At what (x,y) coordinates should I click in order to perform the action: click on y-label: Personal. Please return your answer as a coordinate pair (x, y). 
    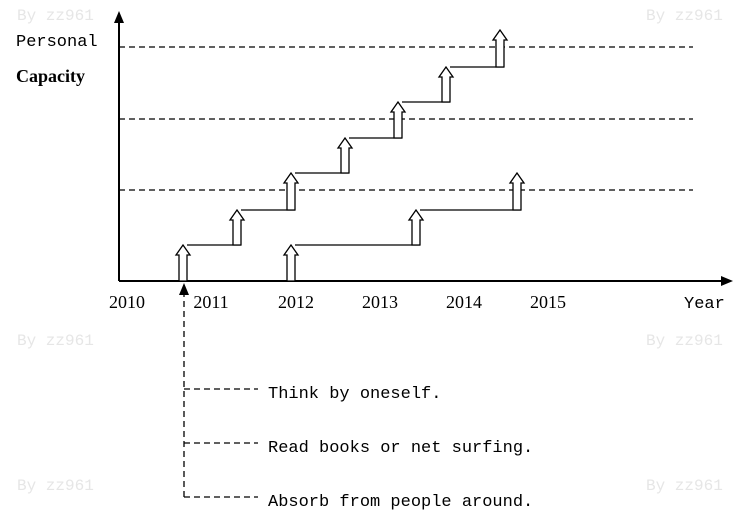
    Looking at the image, I should click on (57, 42).